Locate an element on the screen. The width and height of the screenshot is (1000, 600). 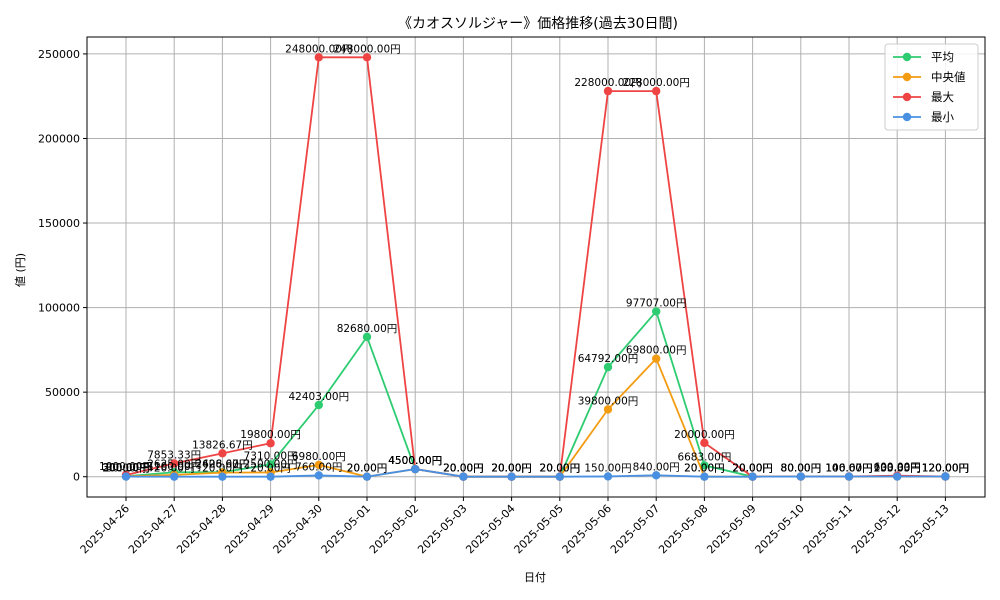
data-label: 4500.00円 is located at coordinates (415, 461).